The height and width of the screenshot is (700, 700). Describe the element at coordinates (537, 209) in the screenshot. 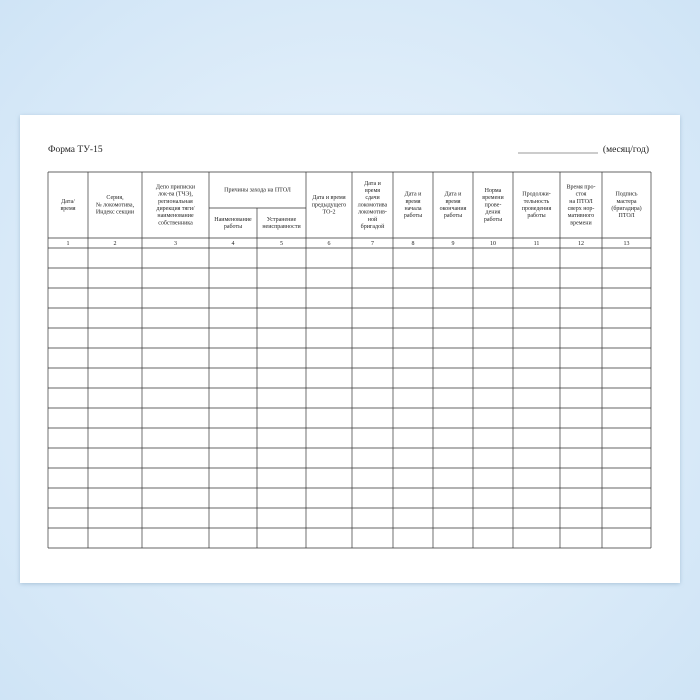

I see `column-header: проведения` at that location.